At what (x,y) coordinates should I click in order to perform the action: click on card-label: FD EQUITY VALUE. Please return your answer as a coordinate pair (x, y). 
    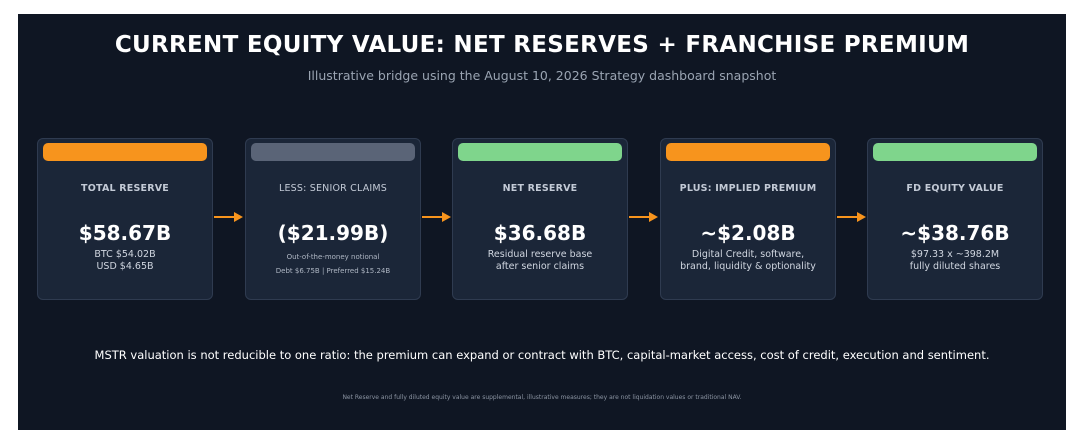
    Looking at the image, I should click on (955, 188).